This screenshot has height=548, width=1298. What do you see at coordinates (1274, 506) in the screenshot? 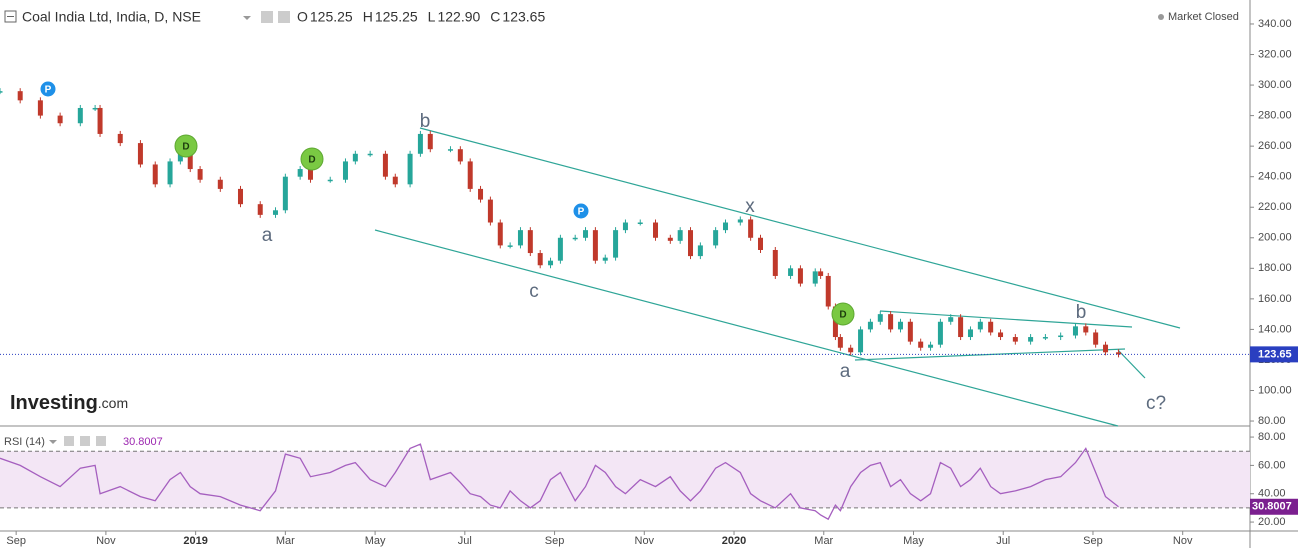
I see `rsi-last-box` at bounding box center [1274, 506].